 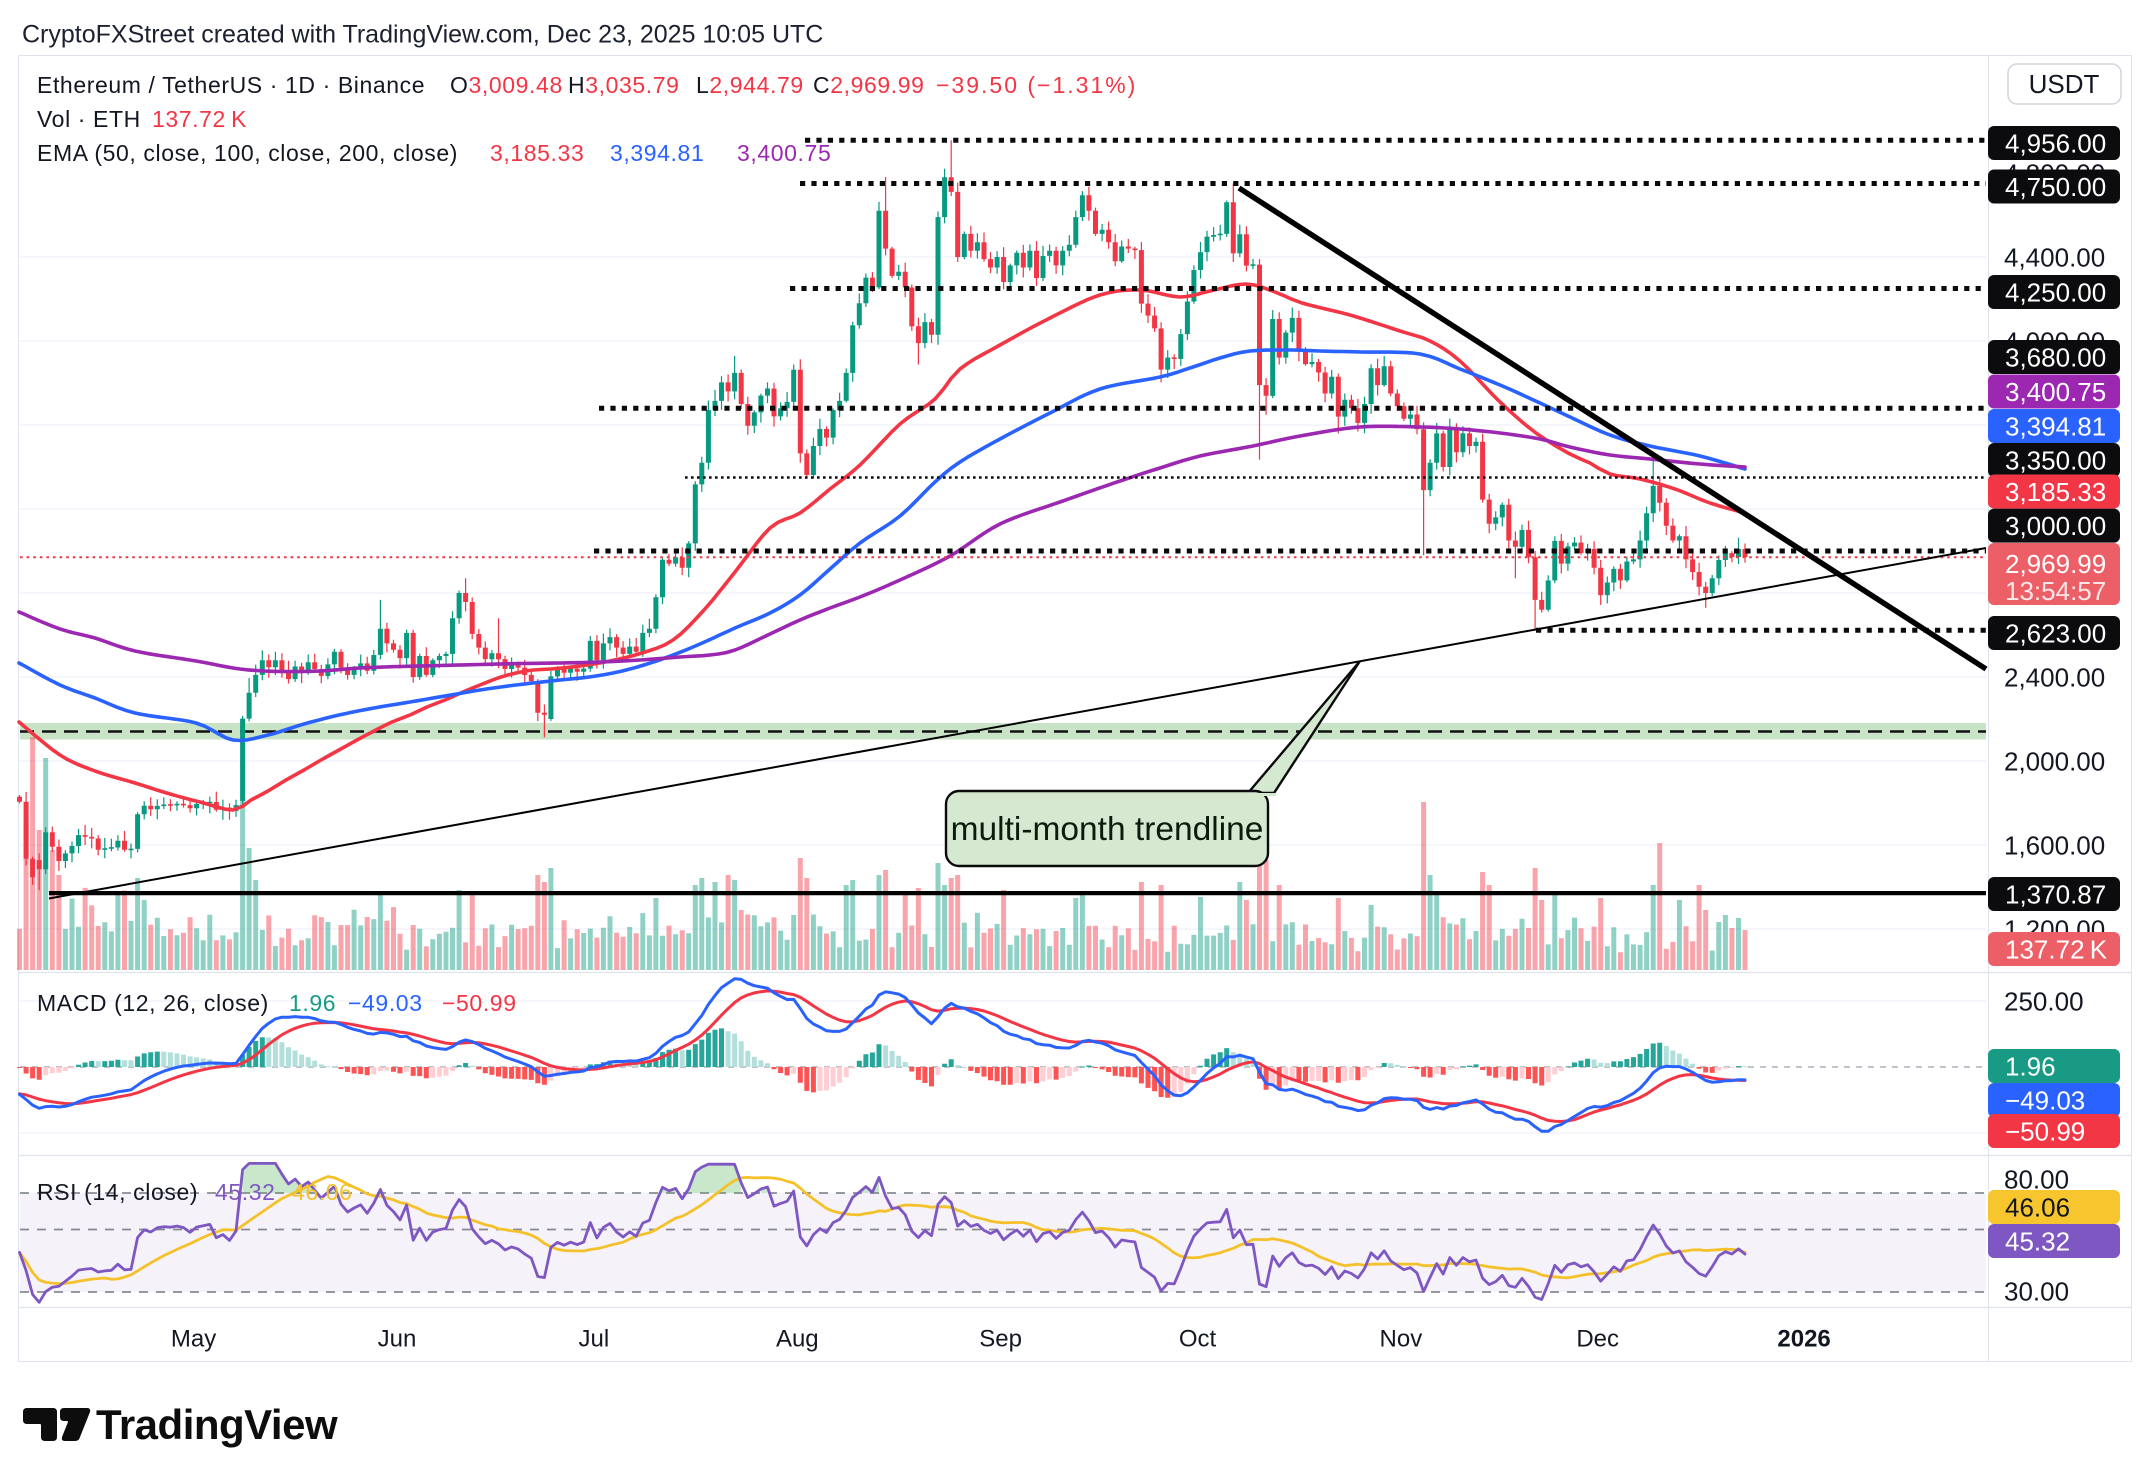 What do you see at coordinates (117, 1192) in the screenshot?
I see `svg-text: RSI (14, close)` at bounding box center [117, 1192].